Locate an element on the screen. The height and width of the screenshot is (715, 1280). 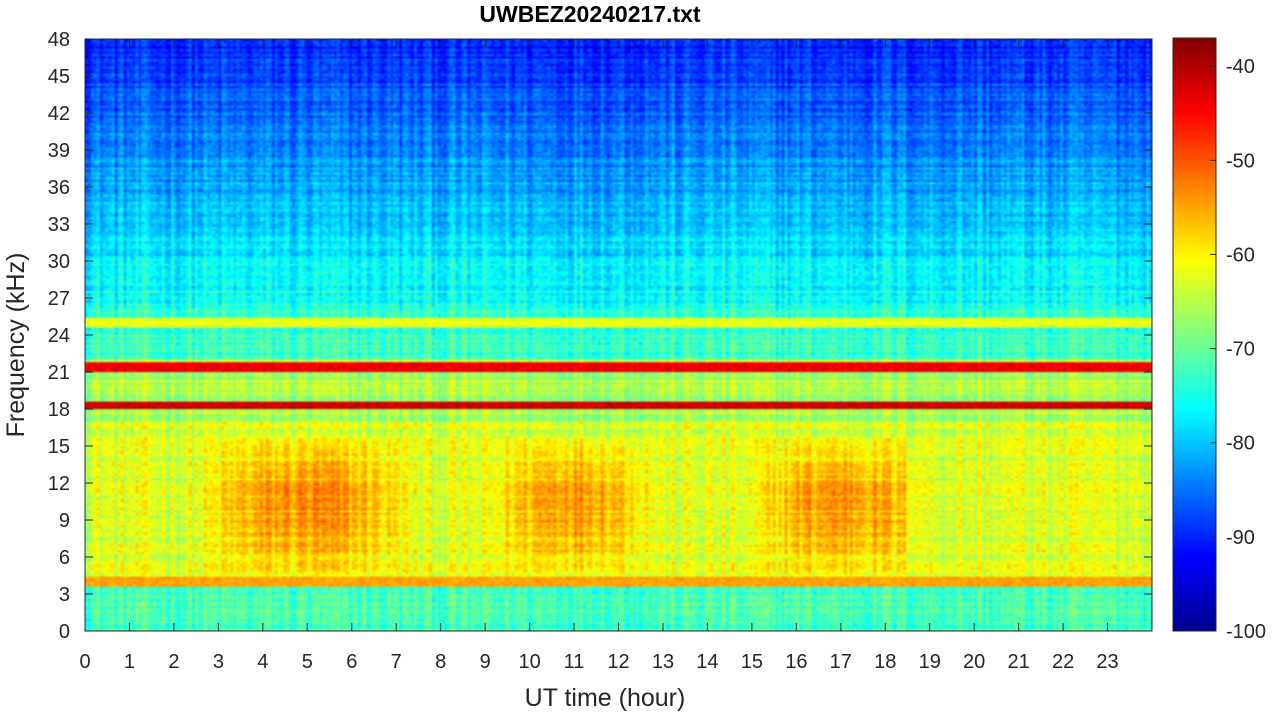
x-tick-label: 21 is located at coordinates (1019, 662).